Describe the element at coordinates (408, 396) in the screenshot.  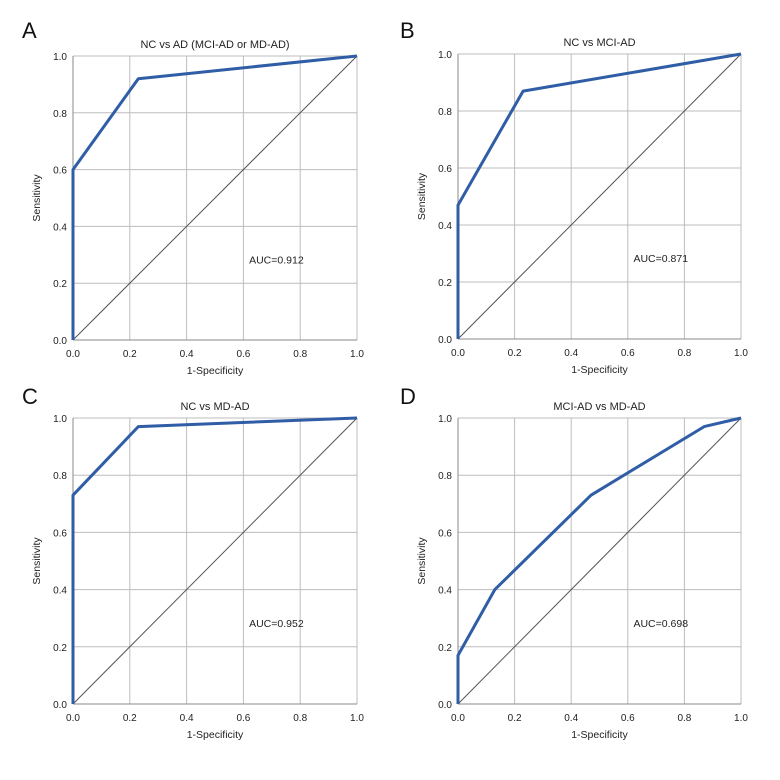
I see `panel-label: D` at that location.